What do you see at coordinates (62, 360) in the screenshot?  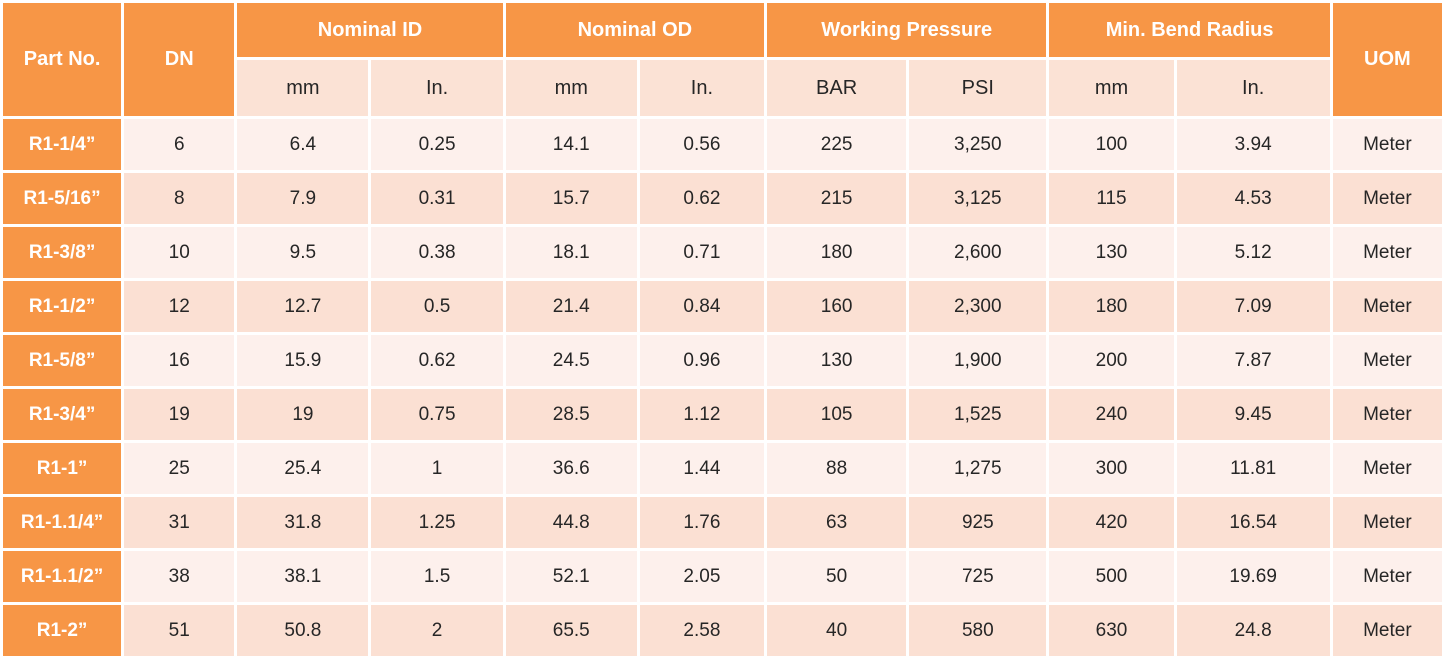 I see `part-no-cell: R1-5/8”` at bounding box center [62, 360].